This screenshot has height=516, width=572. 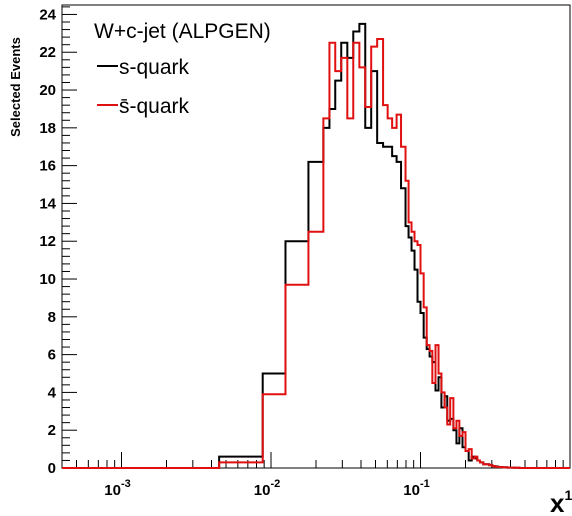 I want to click on y-axis-label: Selected Events, so click(x=15, y=87).